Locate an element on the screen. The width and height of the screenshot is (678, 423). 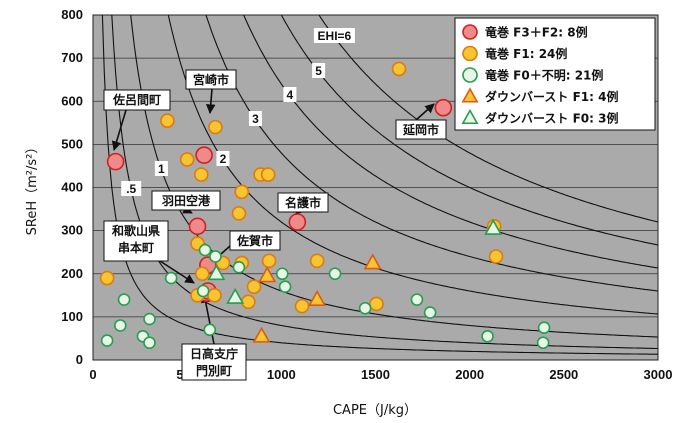
callout-label: 佐賀市 is located at coordinates (254, 240).